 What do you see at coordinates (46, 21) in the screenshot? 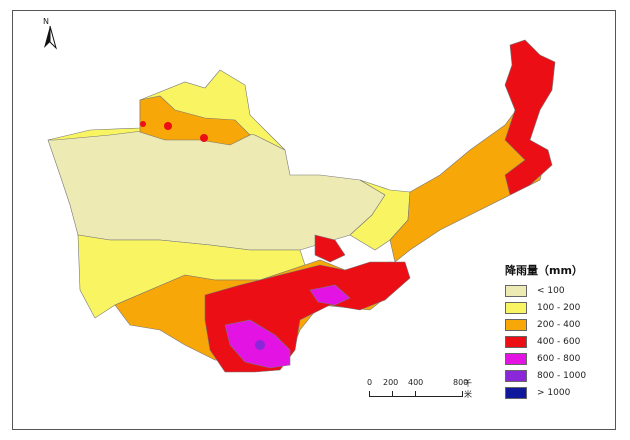
I see `north-label: N` at bounding box center [46, 21].